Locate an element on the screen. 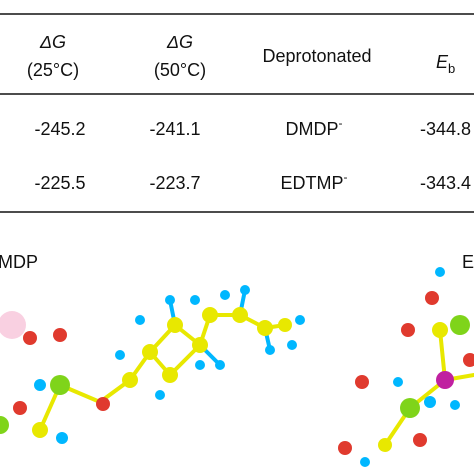 The width and height of the screenshot is (474, 474). compound-name: DMDP is located at coordinates (312, 129).